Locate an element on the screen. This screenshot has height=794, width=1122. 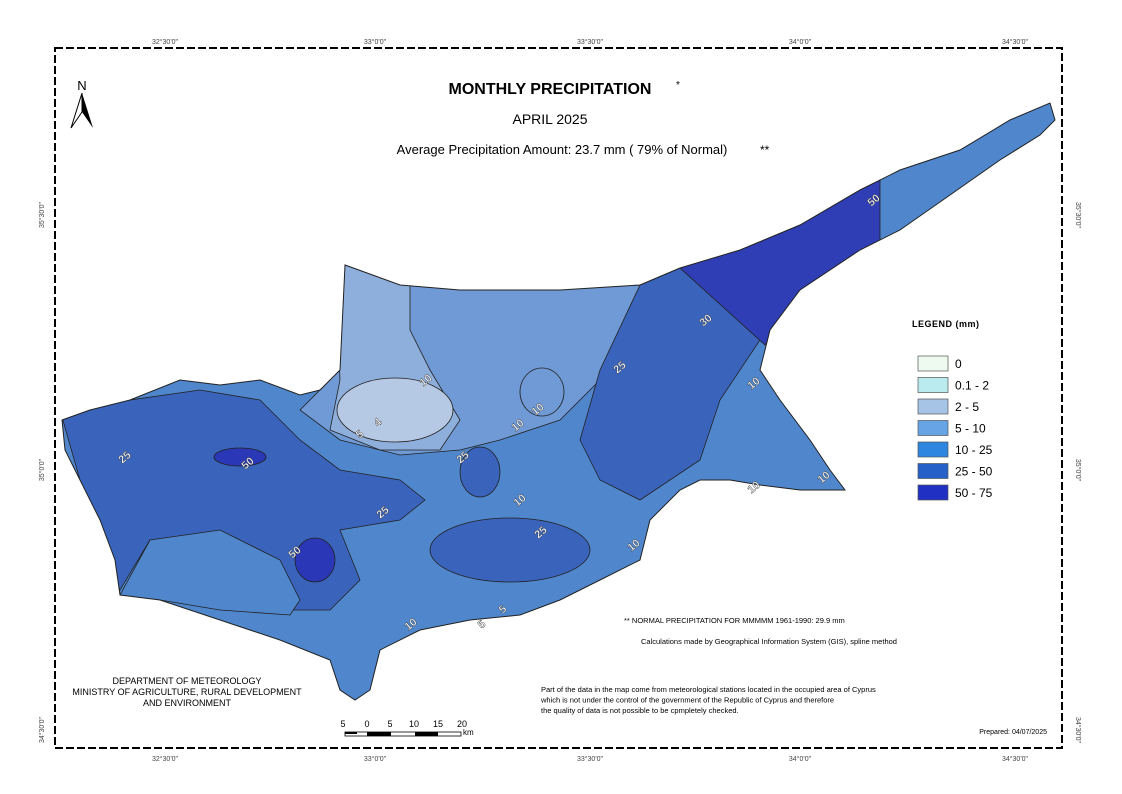
department-line: AND ENVIRONMENT is located at coordinates (187, 703).